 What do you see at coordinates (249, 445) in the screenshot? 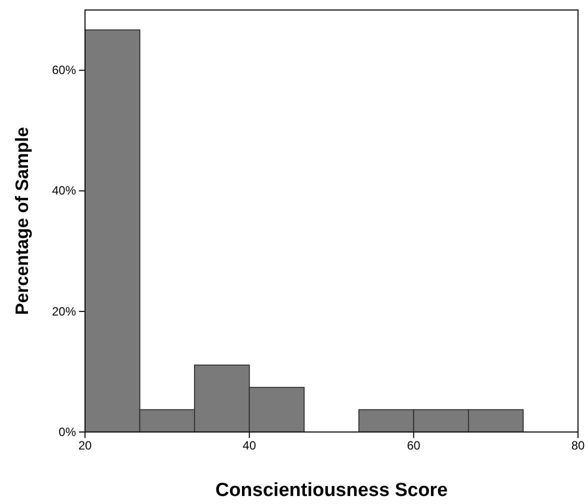
I see `x-tick-label: 40` at bounding box center [249, 445].